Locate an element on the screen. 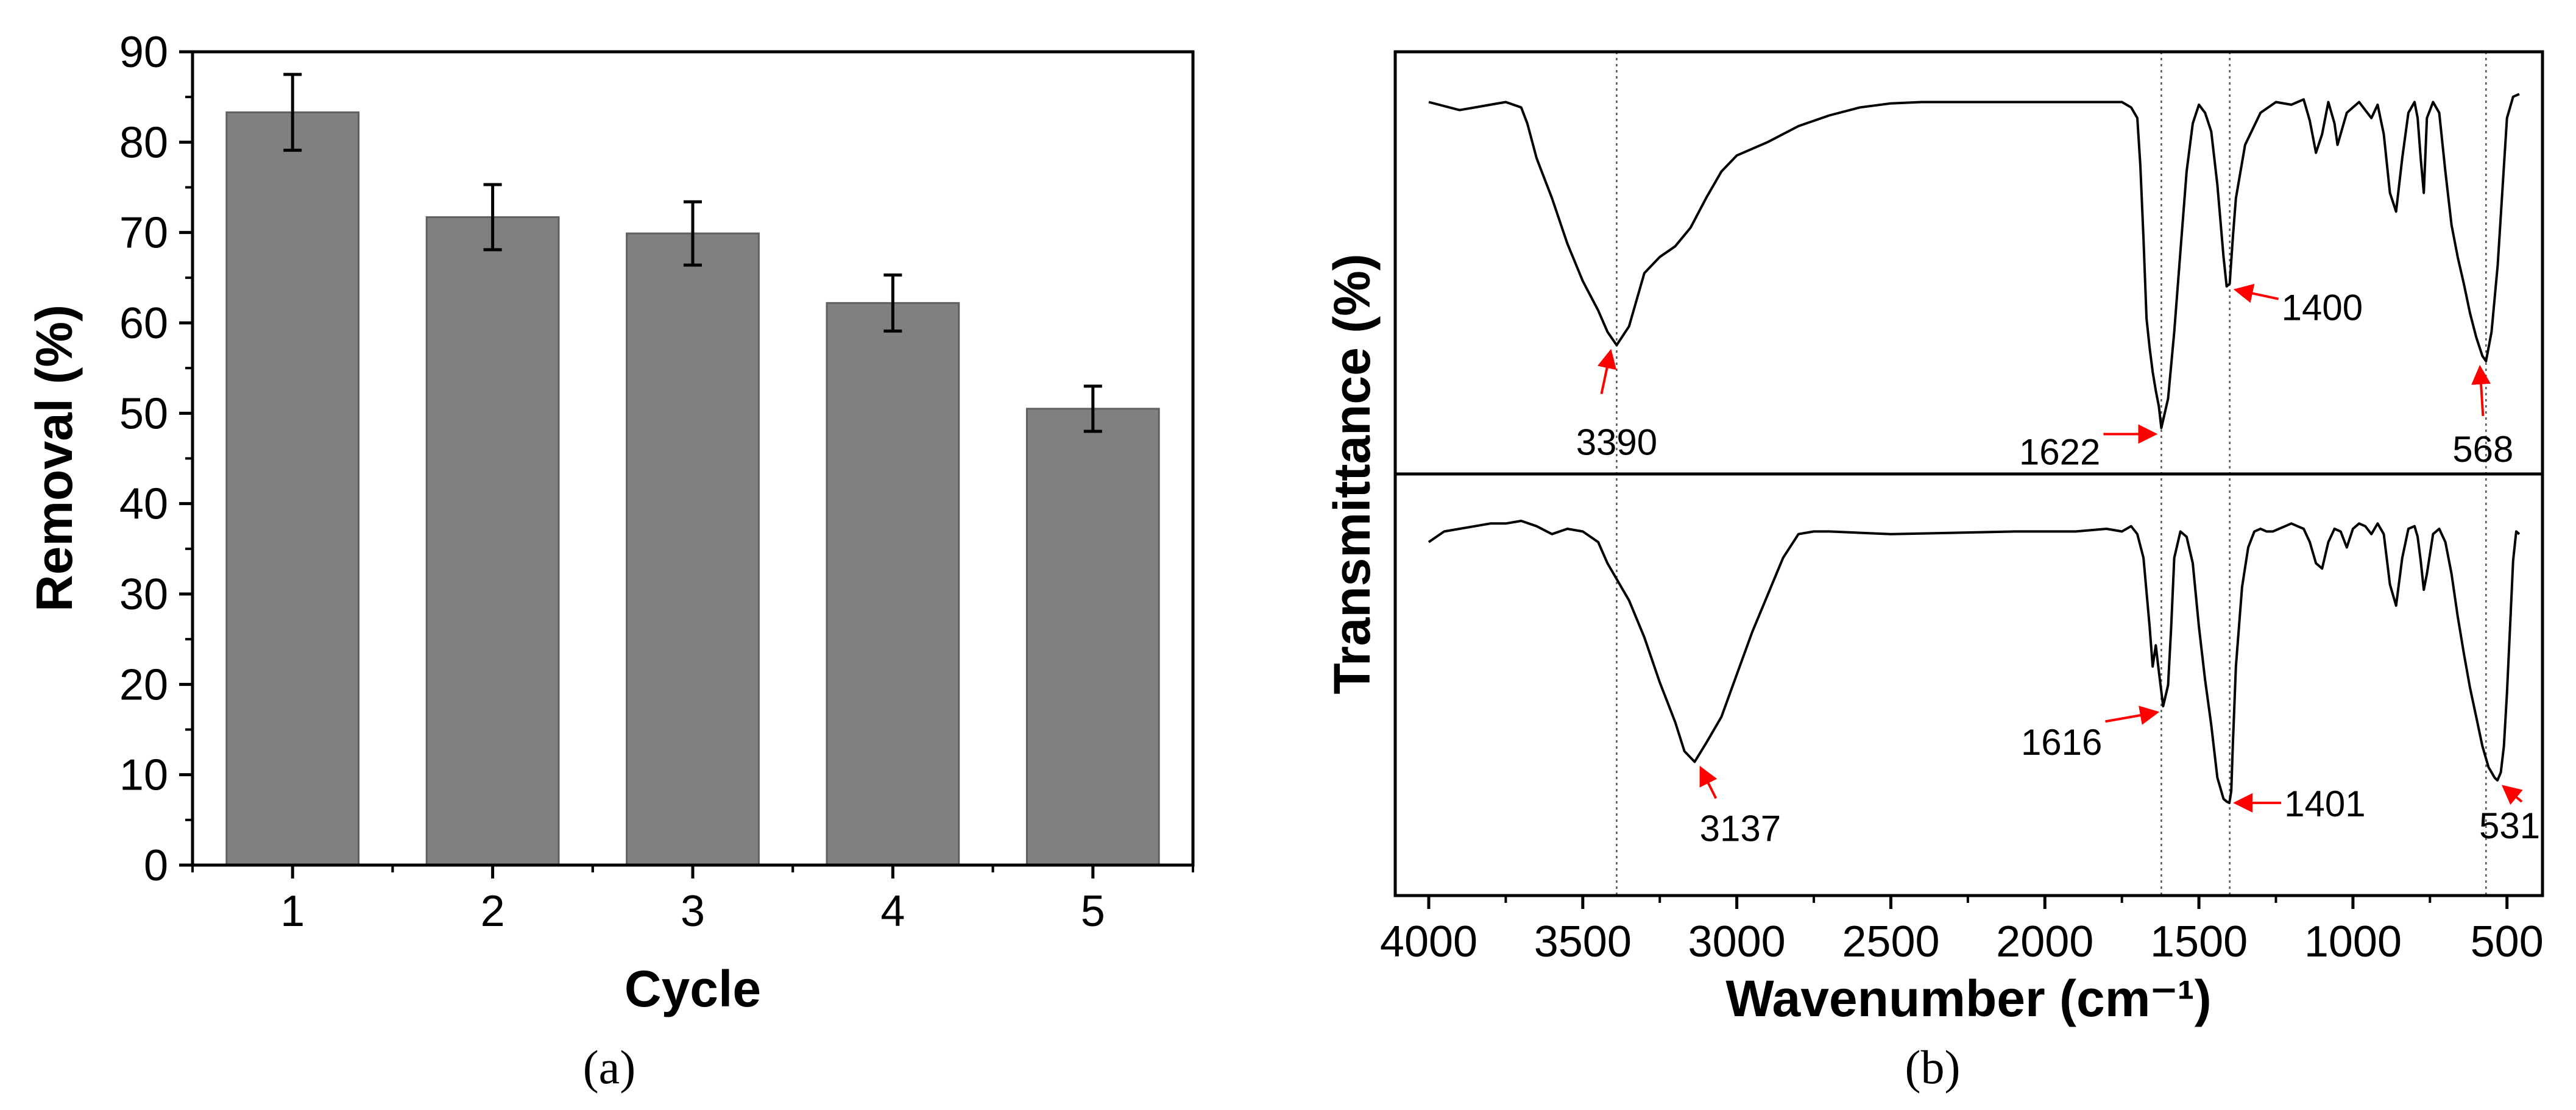 This screenshot has height=1110, width=2576. y-tick-label: 0 is located at coordinates (156, 865).